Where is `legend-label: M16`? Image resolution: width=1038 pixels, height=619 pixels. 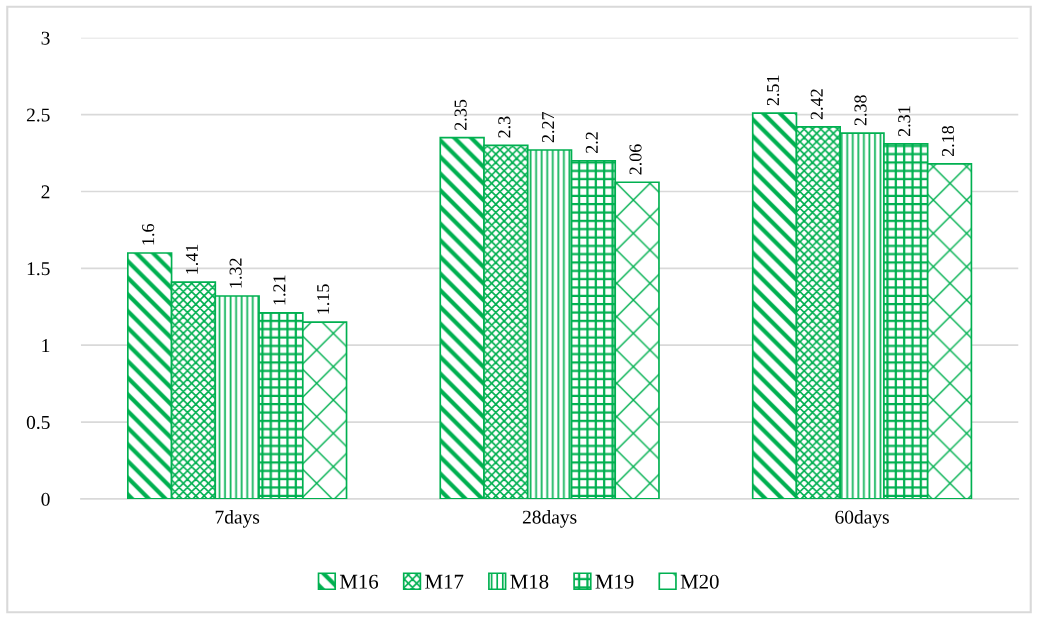 legend-label: M16 is located at coordinates (359, 581).